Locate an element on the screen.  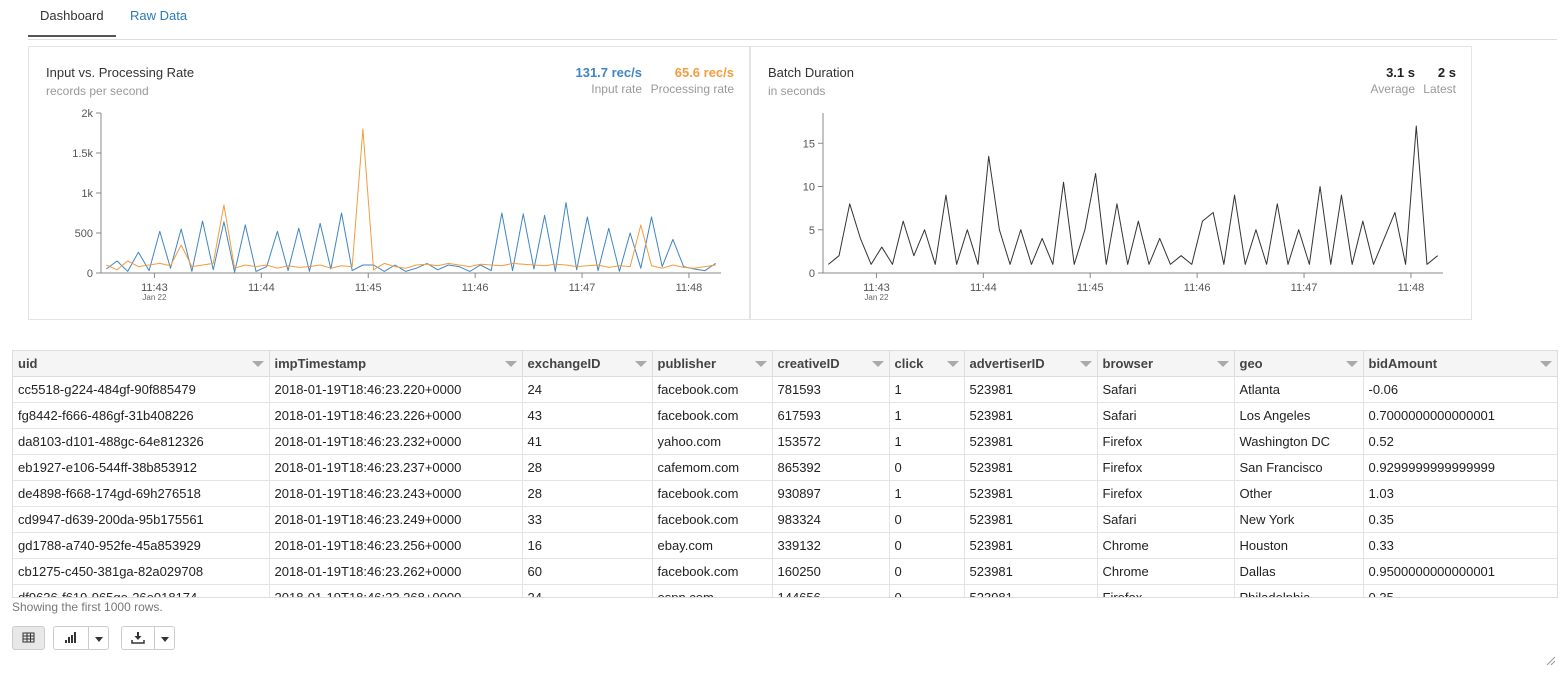
legend-label: Processing rate is located at coordinates (693, 89).